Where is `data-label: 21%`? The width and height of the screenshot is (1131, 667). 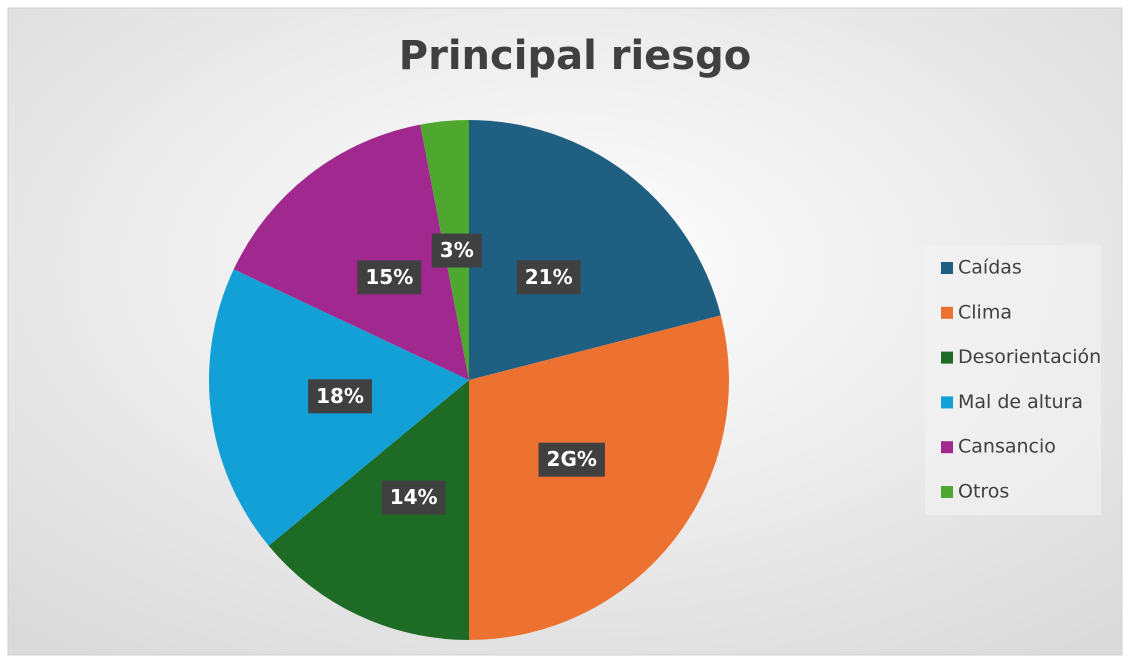 data-label: 21% is located at coordinates (549, 277).